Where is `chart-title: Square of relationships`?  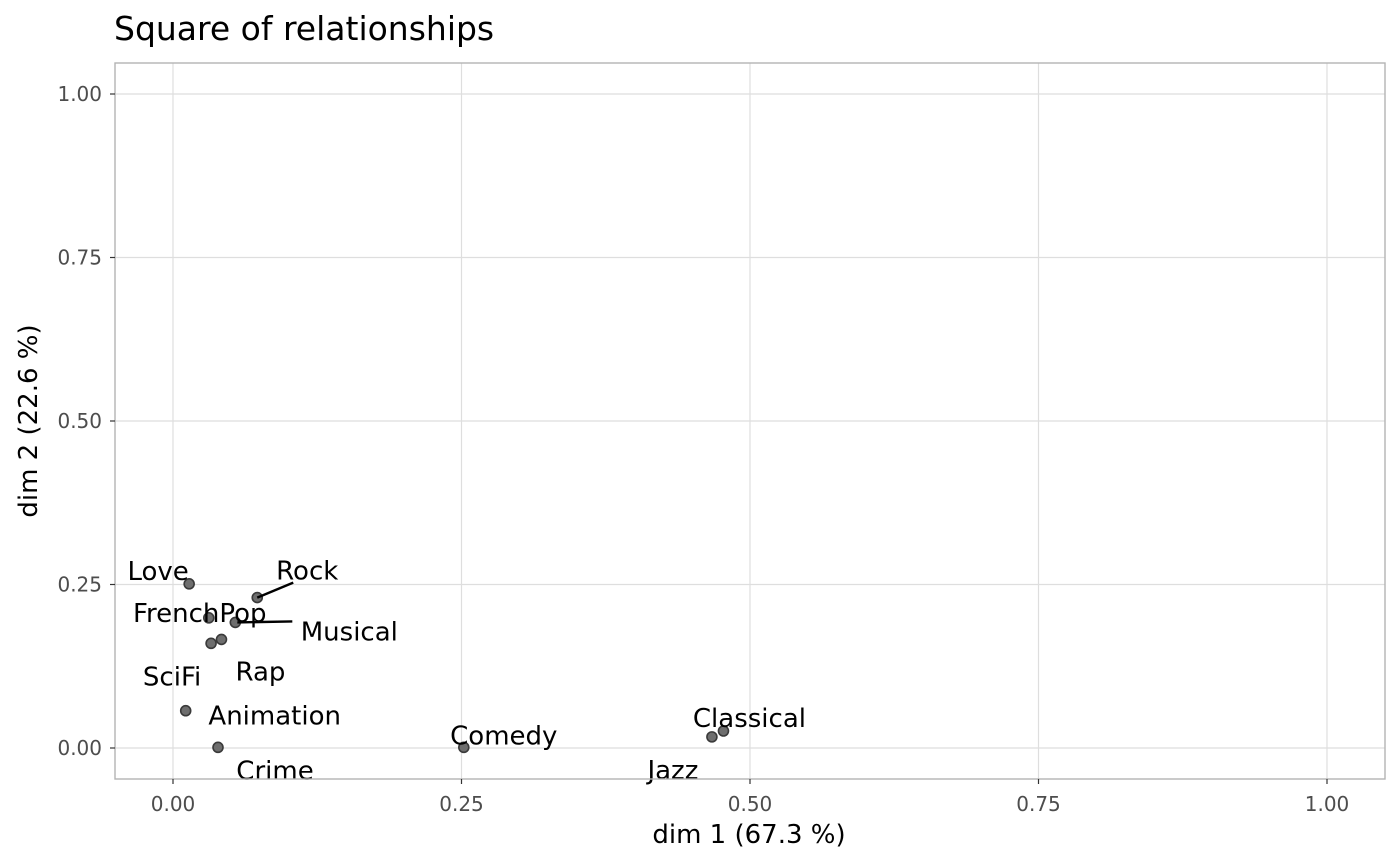 chart-title: Square of relationships is located at coordinates (304, 28).